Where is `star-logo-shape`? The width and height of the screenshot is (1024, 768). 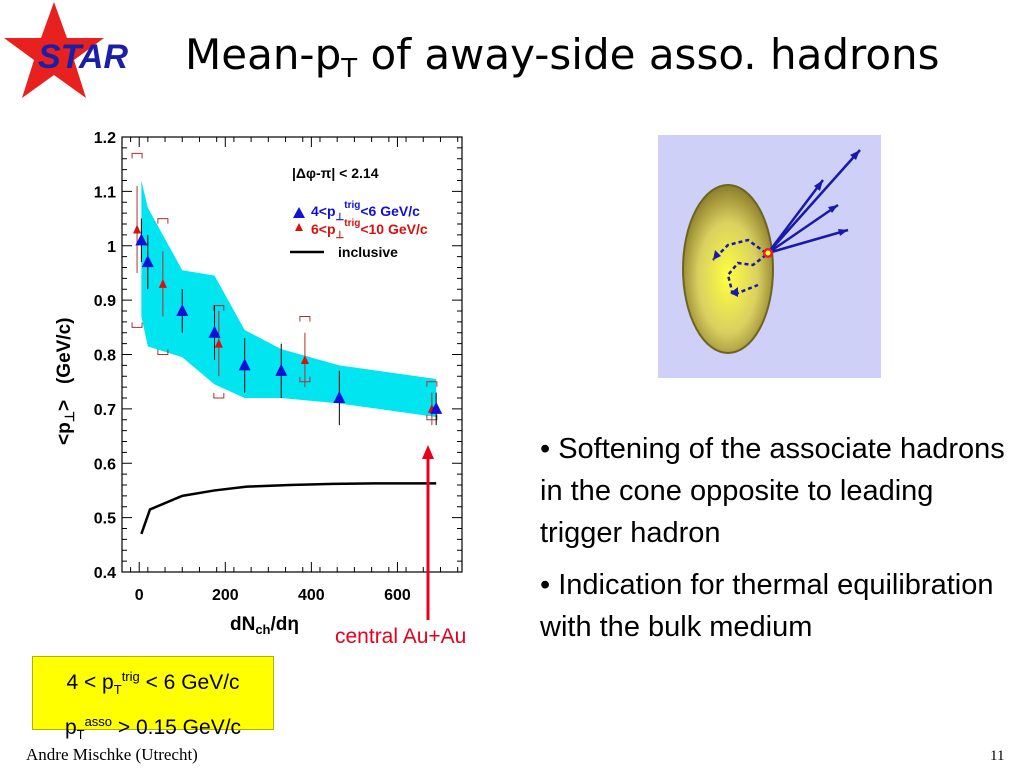
star-logo-shape is located at coordinates (54, 50).